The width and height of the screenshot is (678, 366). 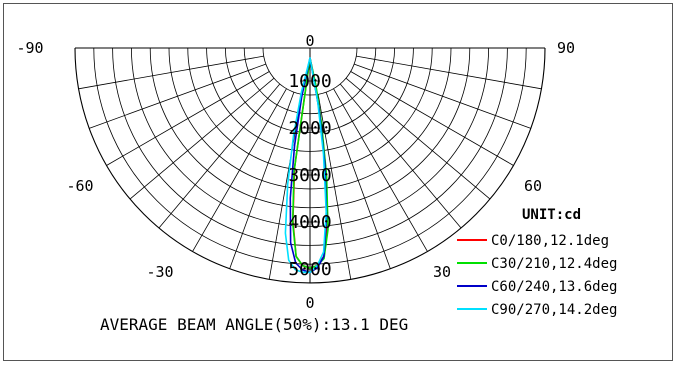 What do you see at coordinates (442, 272) in the screenshot?
I see `angle-label-5: 30` at bounding box center [442, 272].